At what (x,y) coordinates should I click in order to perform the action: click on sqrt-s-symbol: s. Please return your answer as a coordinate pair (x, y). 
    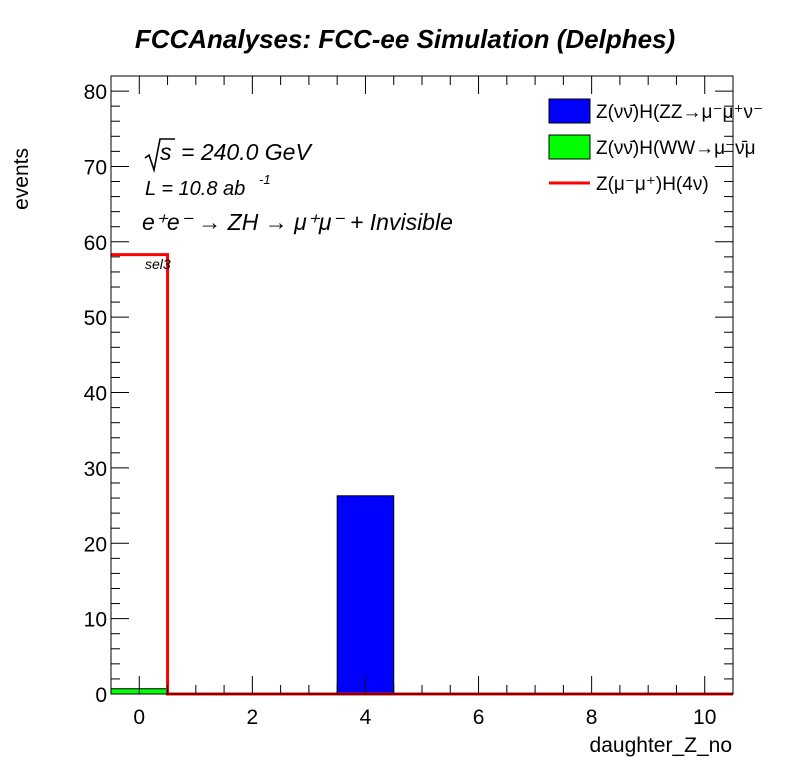
    Looking at the image, I should click on (166, 152).